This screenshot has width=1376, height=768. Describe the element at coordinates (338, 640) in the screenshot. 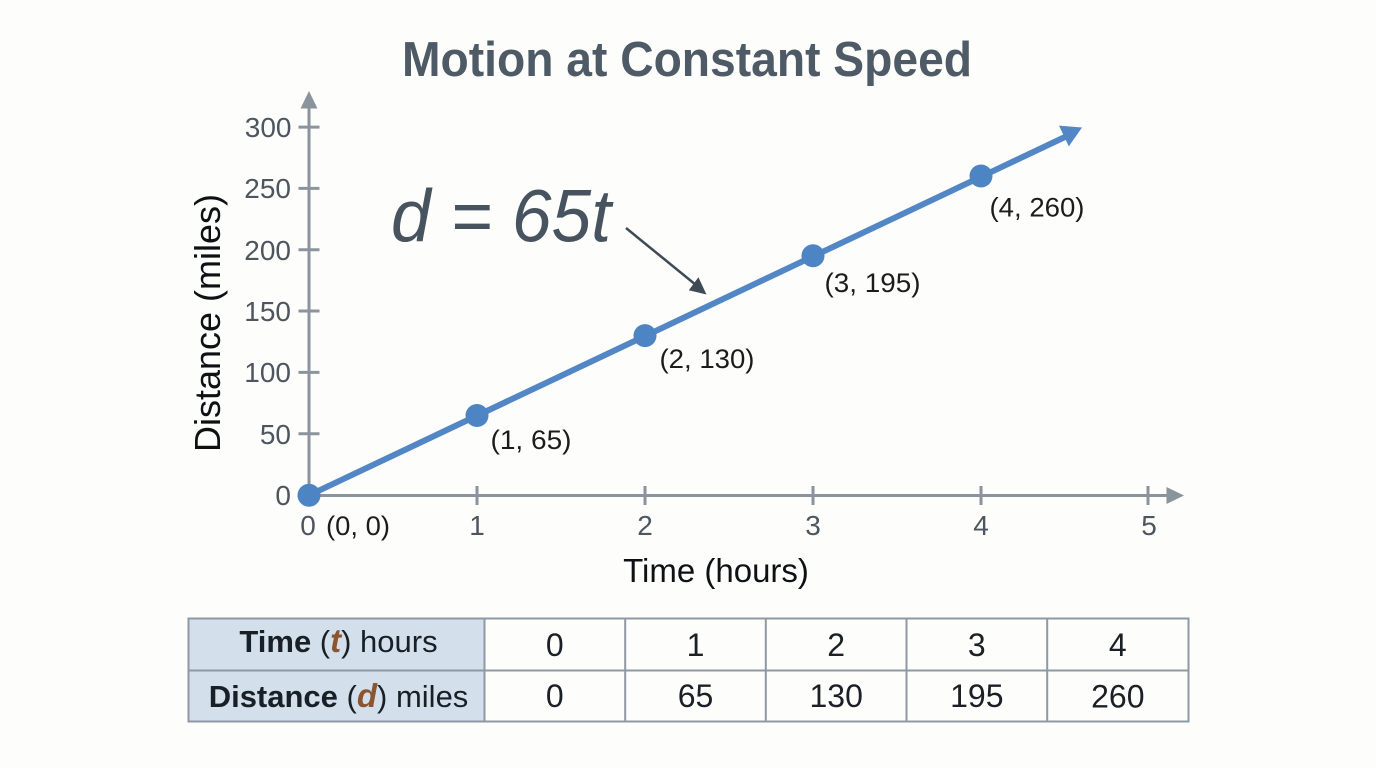

I see `svg-text: Time (t) hours` at that location.